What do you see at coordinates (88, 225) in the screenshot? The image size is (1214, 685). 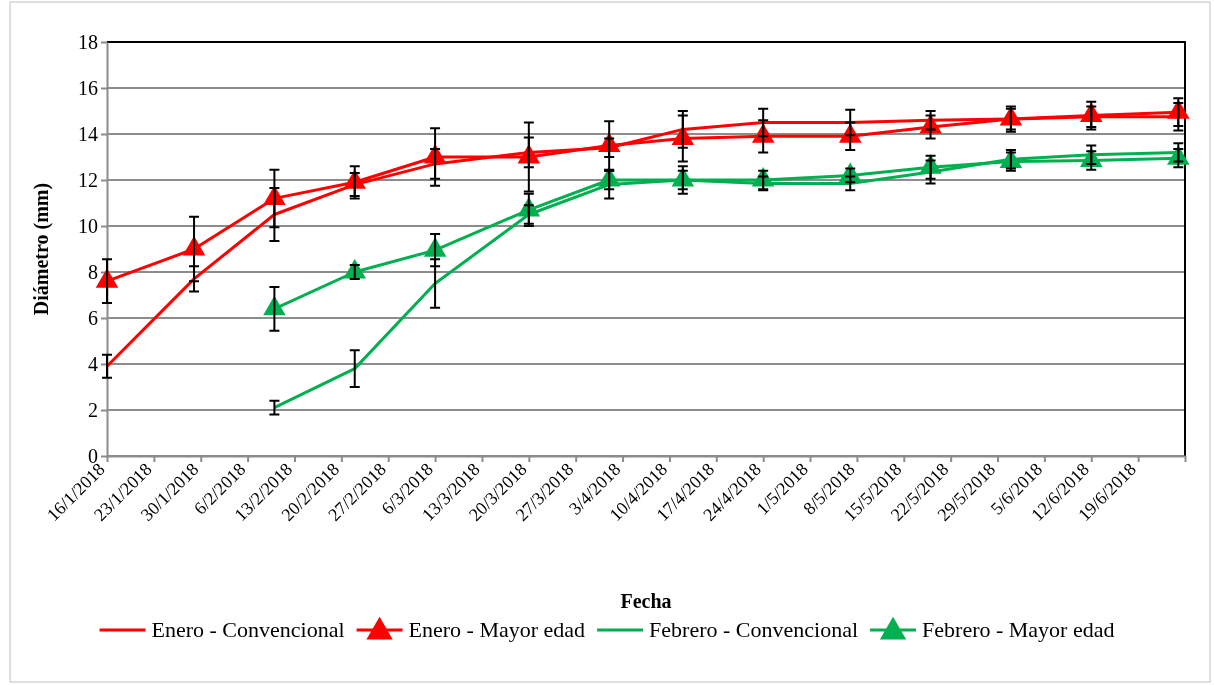 I see `y-tick-label: 10` at bounding box center [88, 225].